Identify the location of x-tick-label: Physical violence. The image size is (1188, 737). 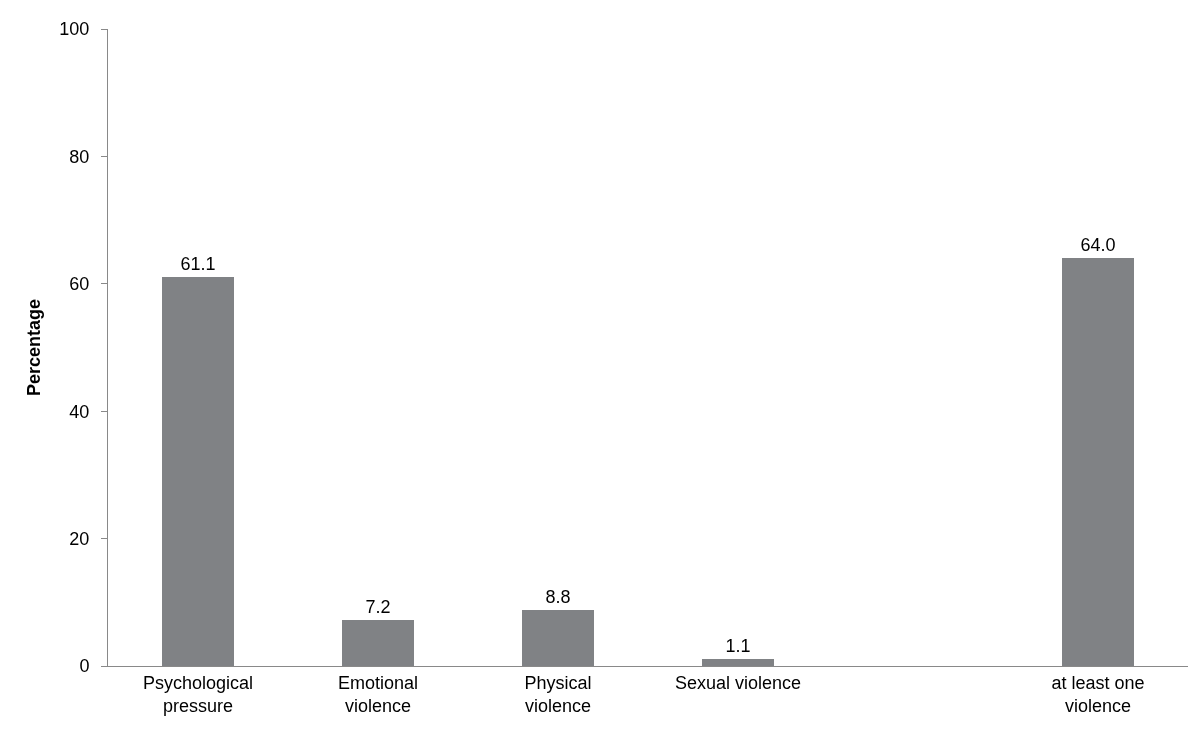
(558, 694).